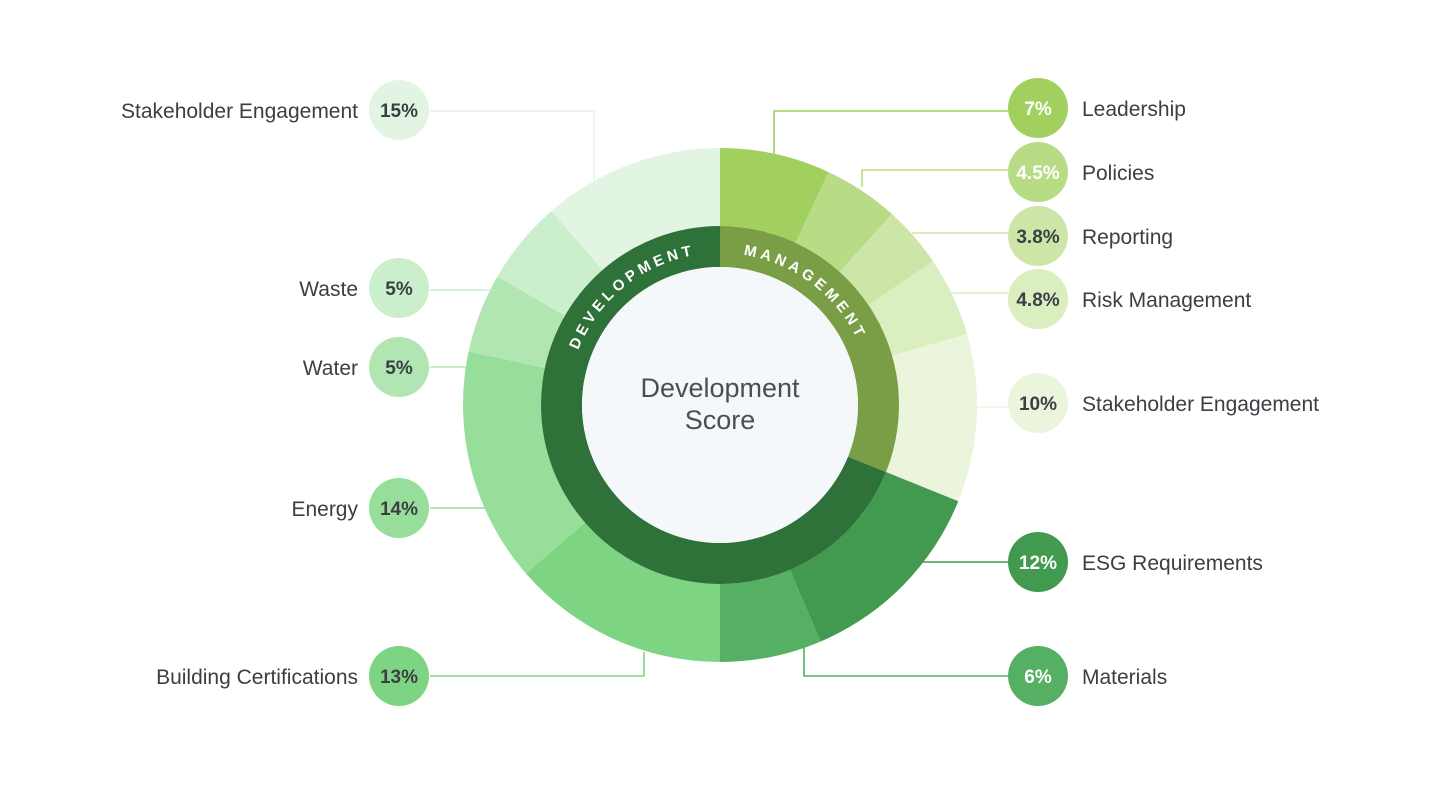 This screenshot has width=1440, height=810. Describe the element at coordinates (1118, 173) in the screenshot. I see `category-label-policies-1: Policies` at that location.